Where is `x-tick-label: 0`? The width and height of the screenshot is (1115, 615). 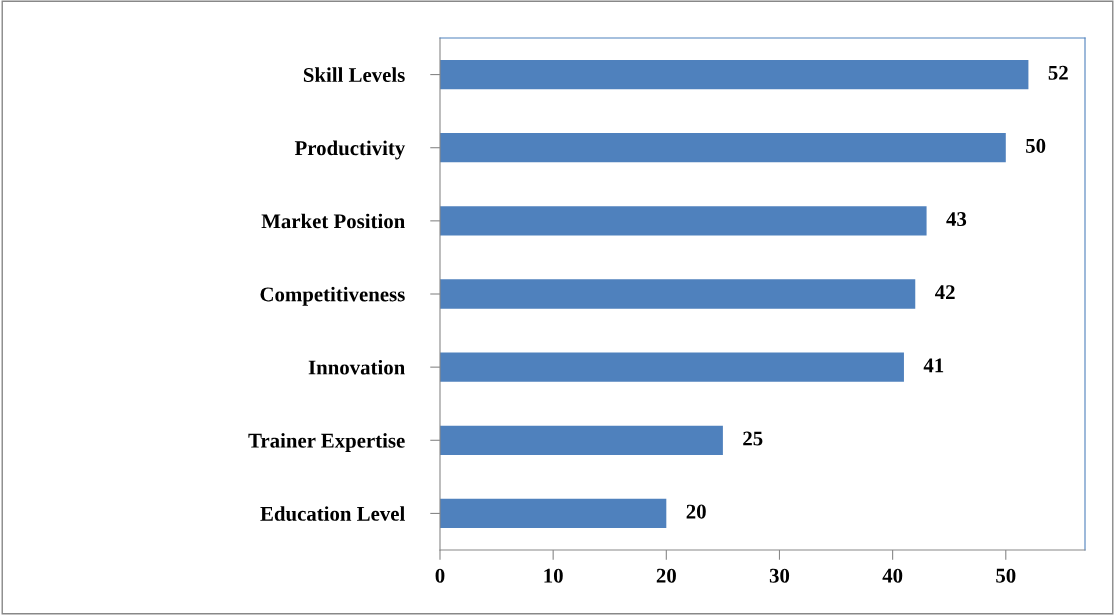 x-tick-label: 0 is located at coordinates (440, 575).